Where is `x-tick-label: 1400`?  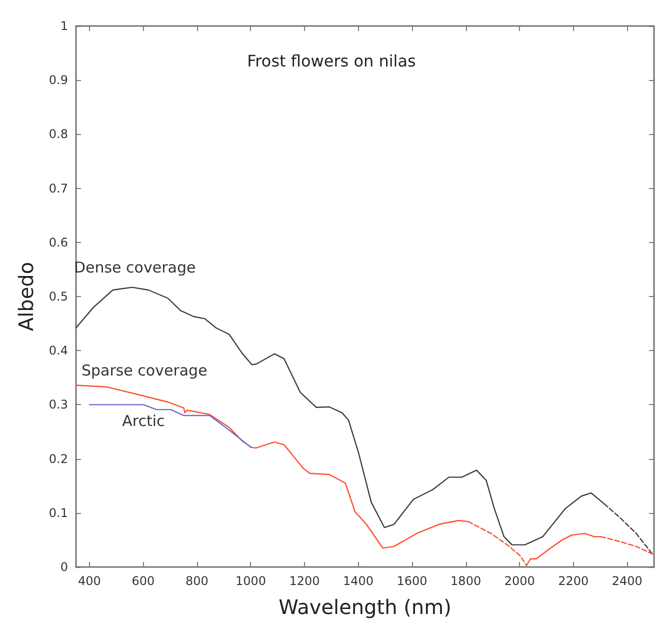 x-tick-label: 1400 is located at coordinates (358, 581).